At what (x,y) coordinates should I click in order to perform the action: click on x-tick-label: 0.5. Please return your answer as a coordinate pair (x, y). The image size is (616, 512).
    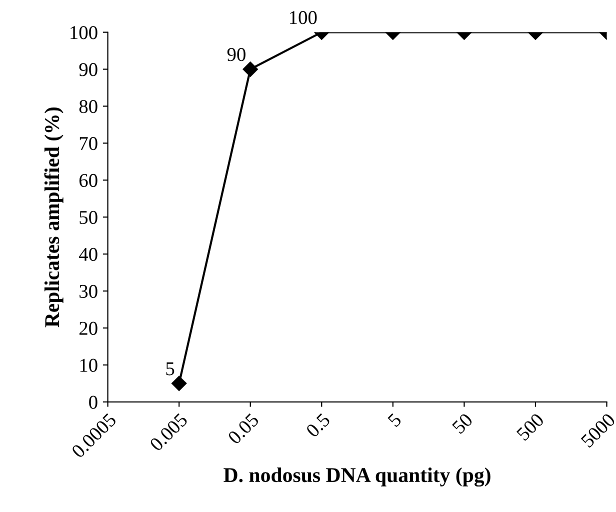
    Looking at the image, I should click on (318, 425).